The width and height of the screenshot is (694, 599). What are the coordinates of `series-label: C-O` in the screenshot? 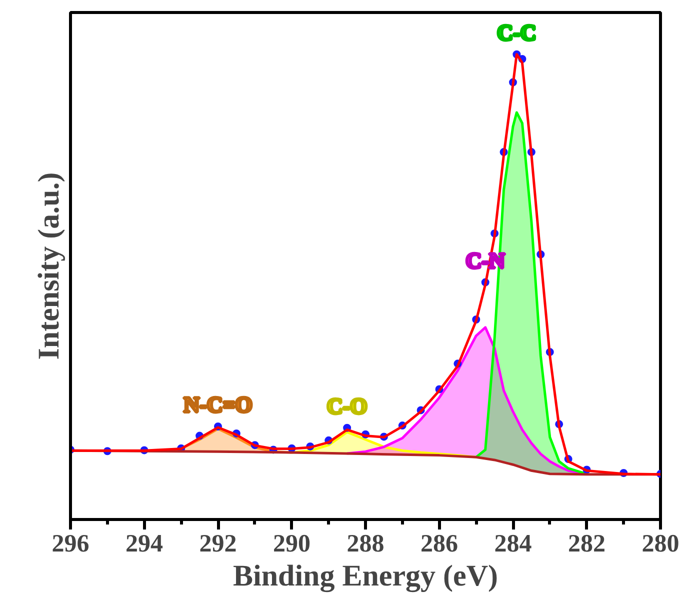 It's located at (347, 406).